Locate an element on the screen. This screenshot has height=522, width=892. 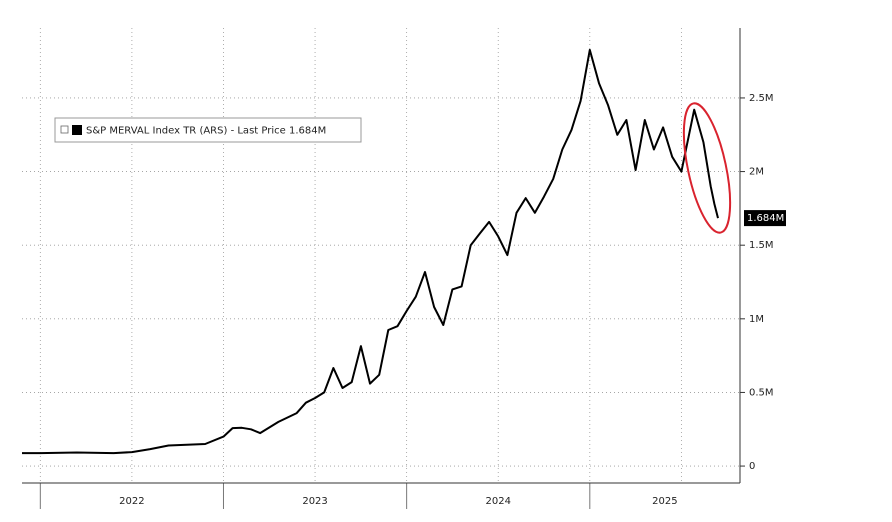
x-tick-label: 2025 is located at coordinates (664, 501).